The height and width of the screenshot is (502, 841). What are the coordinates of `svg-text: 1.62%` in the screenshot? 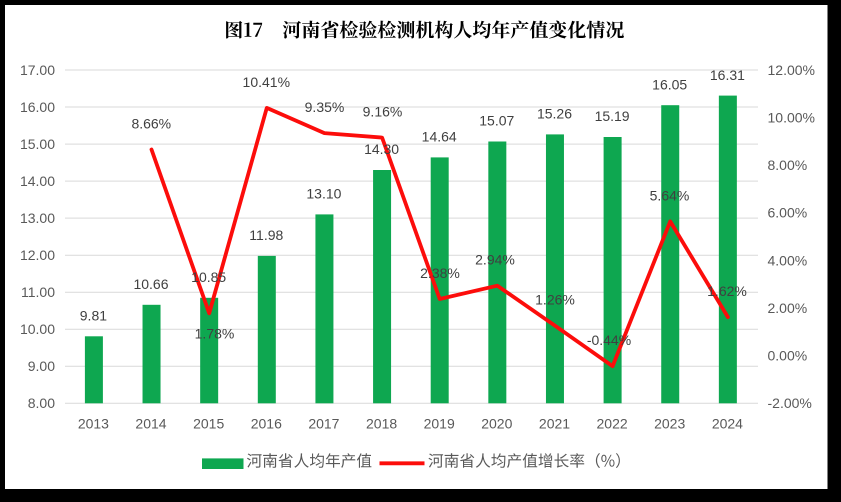 It's located at (727, 291).